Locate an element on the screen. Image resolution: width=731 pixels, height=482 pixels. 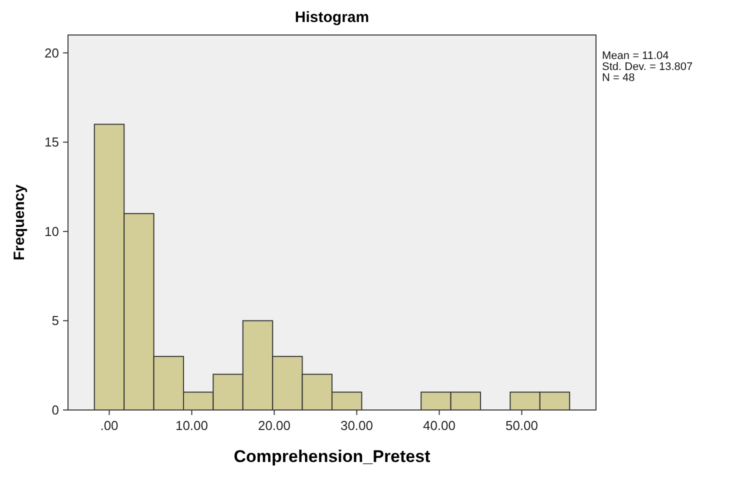
y-tick-label: 10 is located at coordinates (51, 231).